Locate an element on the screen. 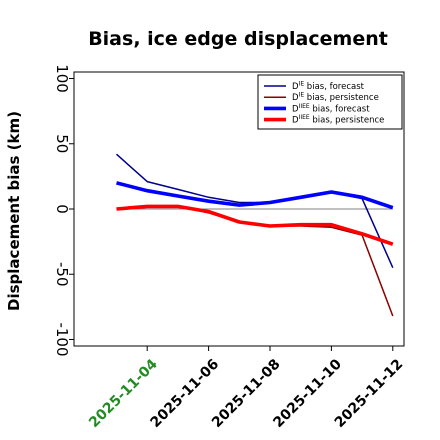 The height and width of the screenshot is (440, 440). y-tick-label: 100 is located at coordinates (62, 78).